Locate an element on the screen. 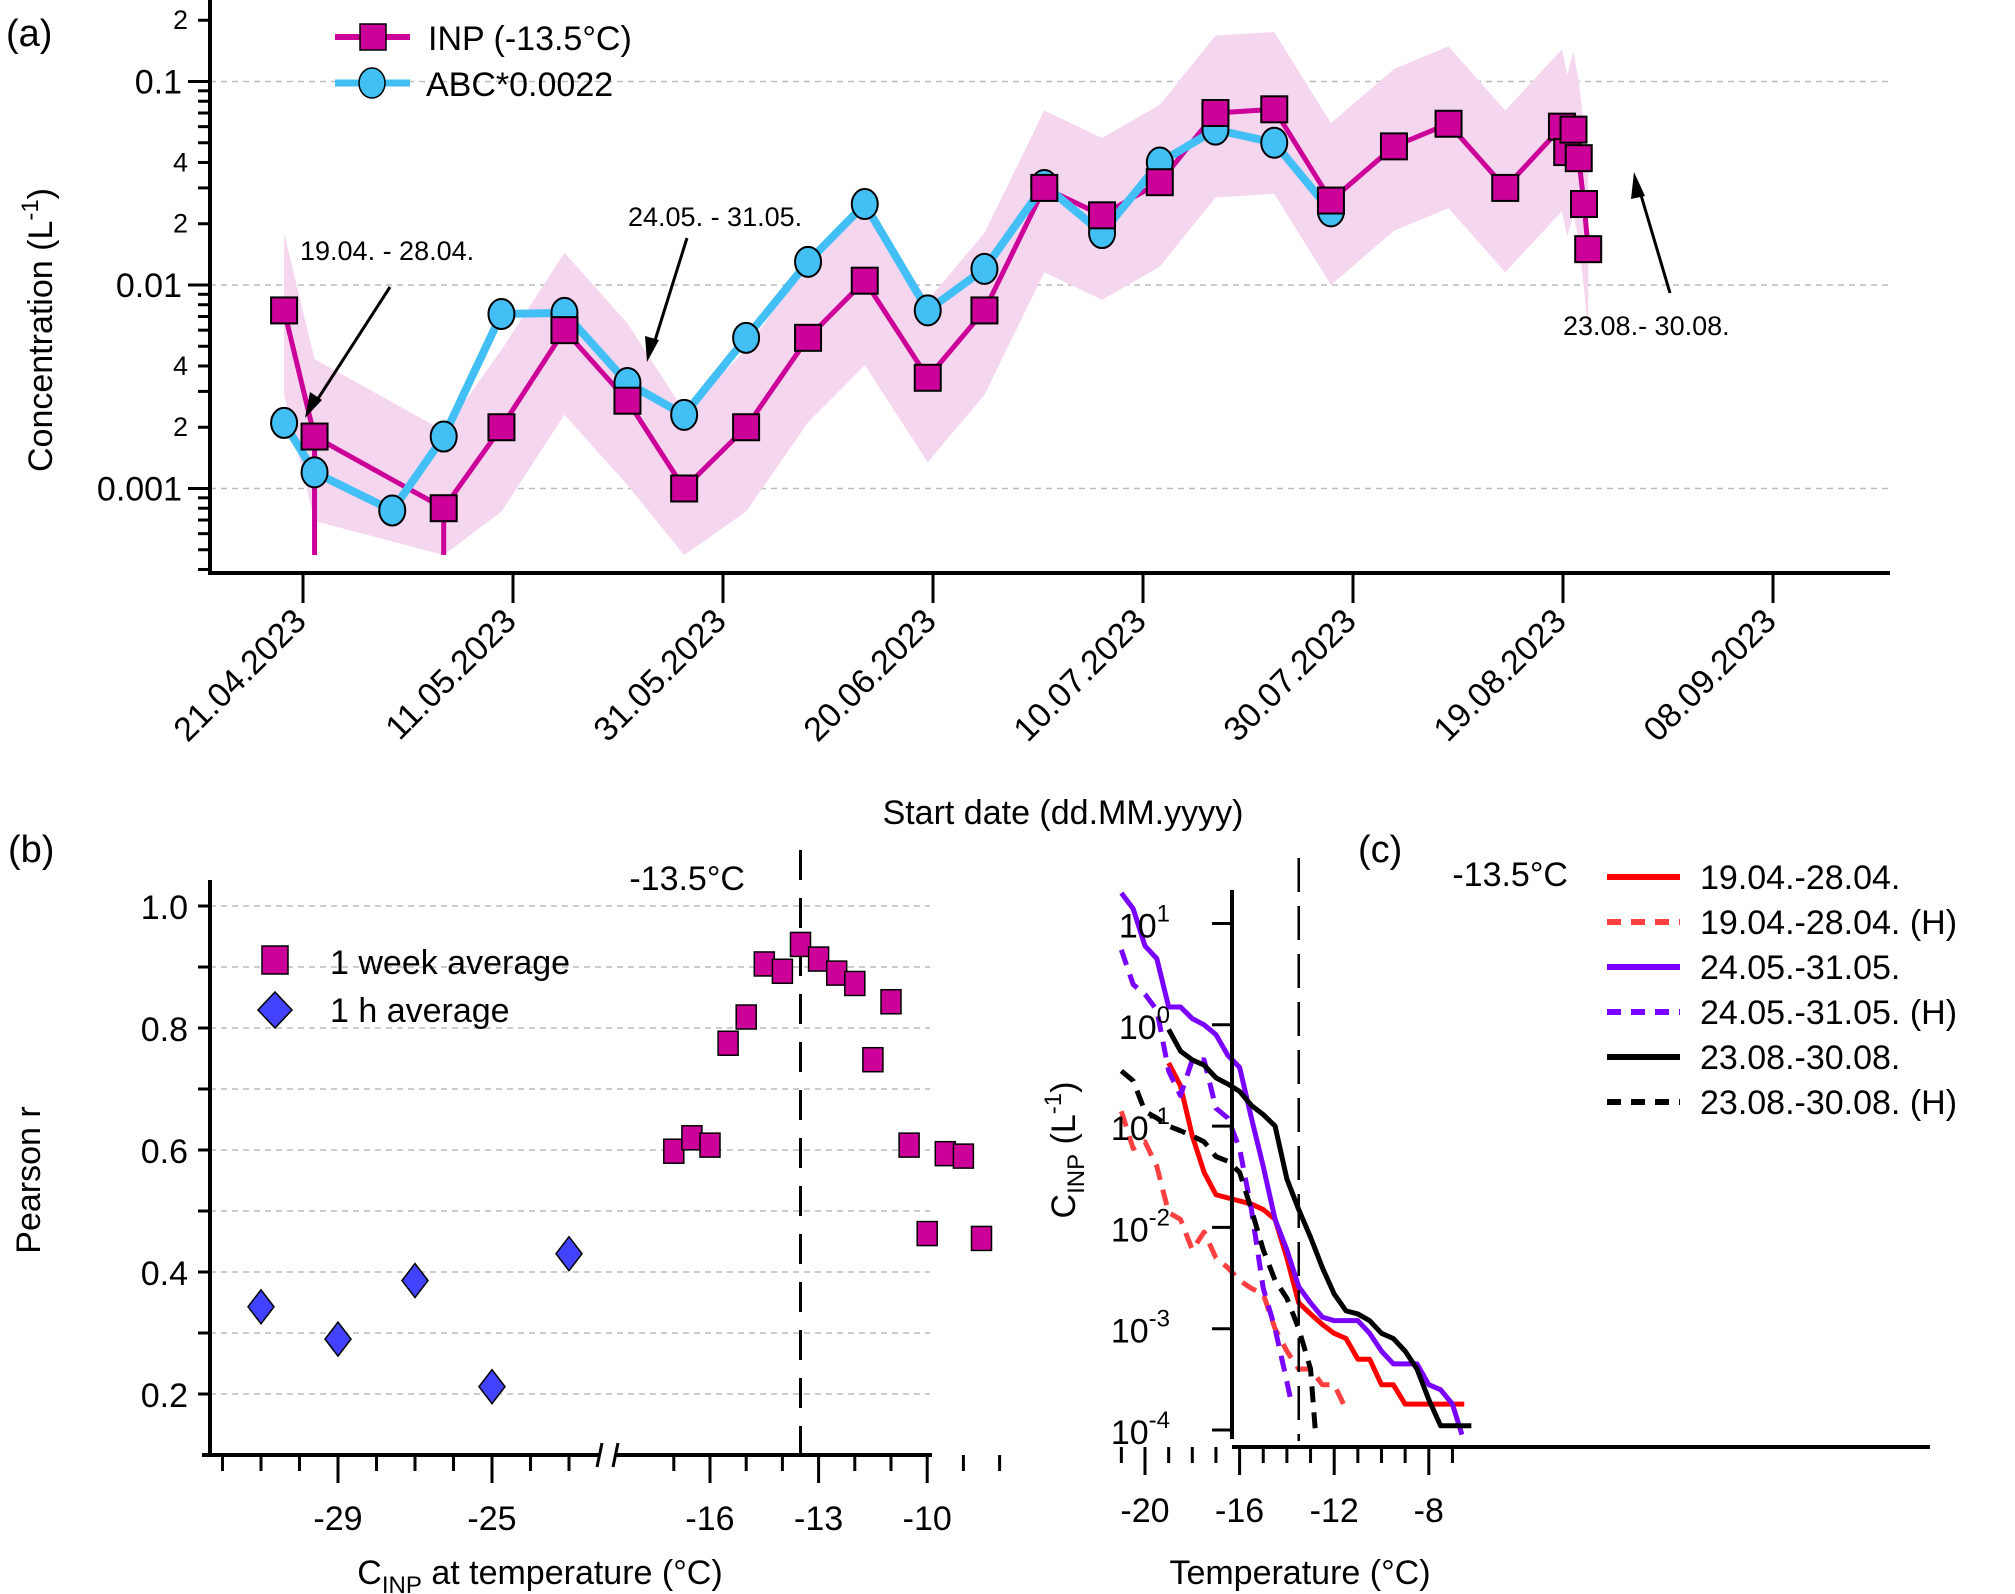 The image size is (2015, 1594). legend-label-6: 23.08.-30.08. (H) is located at coordinates (1828, 1103).